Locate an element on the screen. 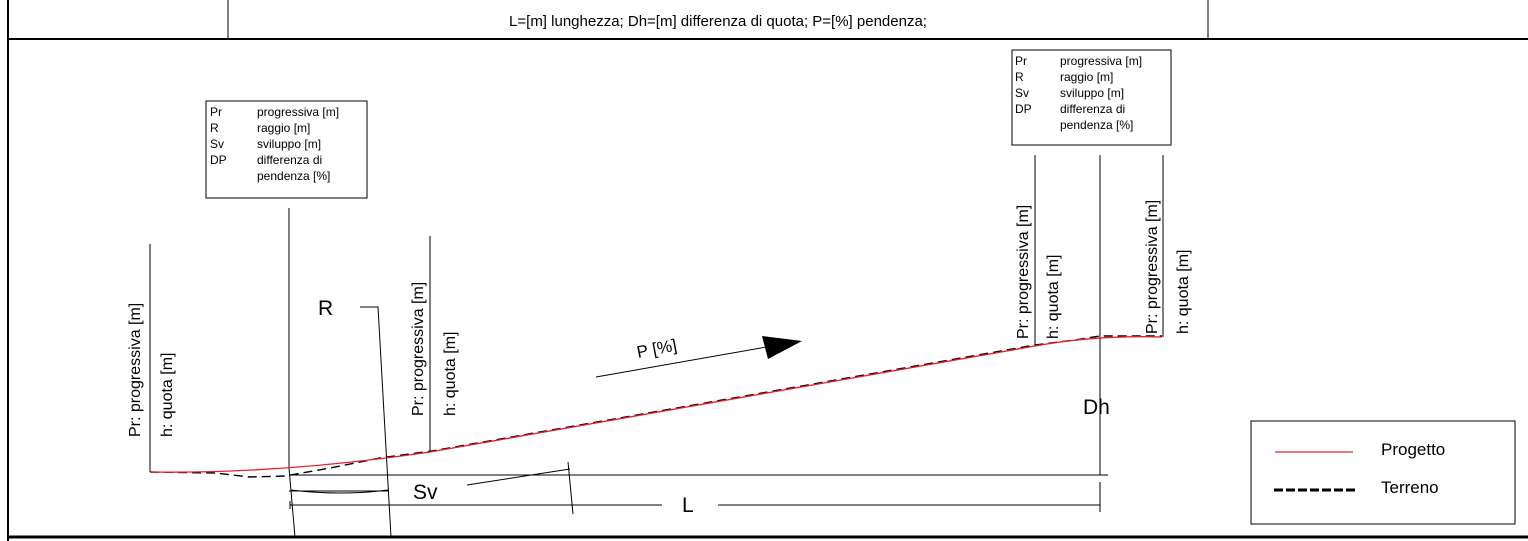 This screenshot has height=541, width=1528. length-label: L is located at coordinates (688, 505).